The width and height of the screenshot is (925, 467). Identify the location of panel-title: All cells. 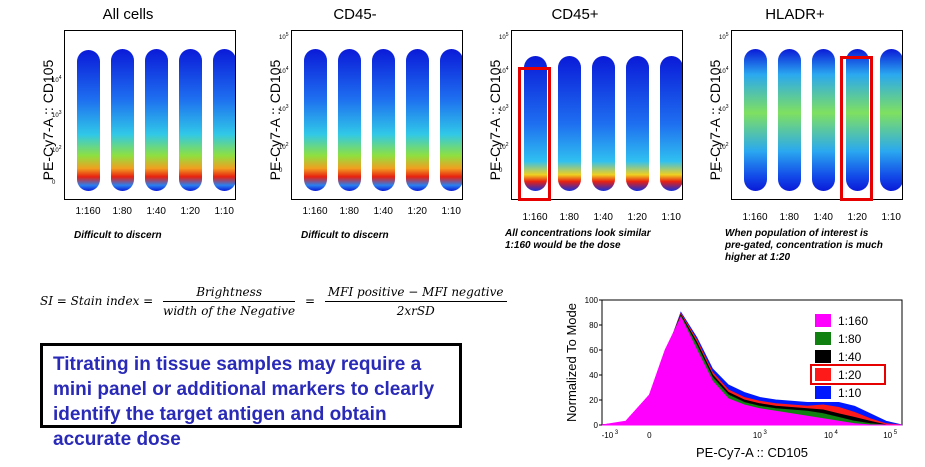
(128, 14).